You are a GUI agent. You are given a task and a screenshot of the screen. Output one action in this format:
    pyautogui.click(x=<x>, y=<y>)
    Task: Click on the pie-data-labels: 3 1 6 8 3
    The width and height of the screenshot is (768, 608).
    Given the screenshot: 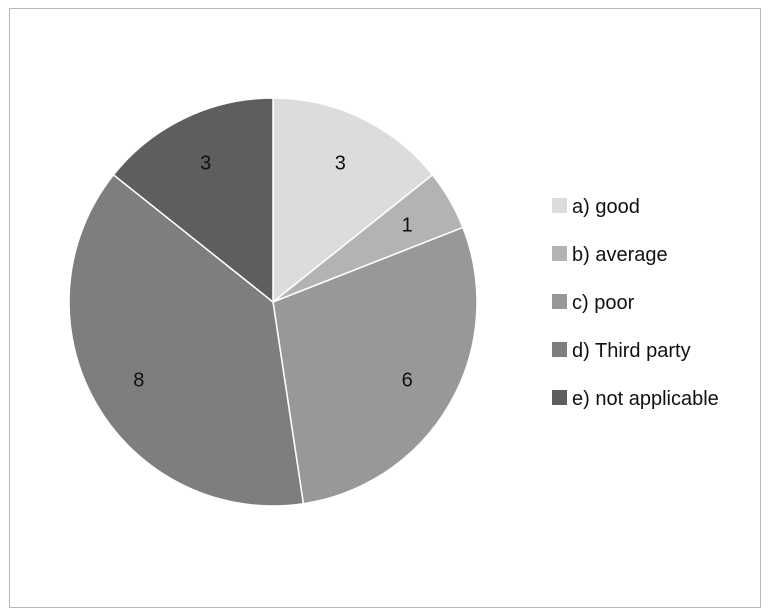 What is the action you would take?
    pyautogui.click(x=273, y=271)
    